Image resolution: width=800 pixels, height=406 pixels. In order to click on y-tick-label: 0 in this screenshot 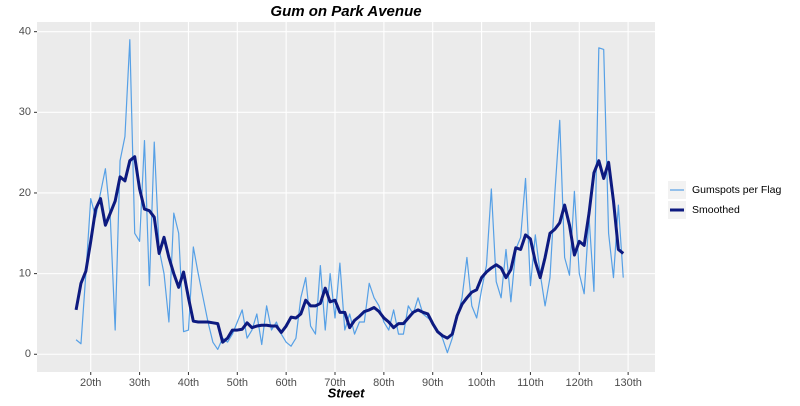, I will do `click(28, 354)`.